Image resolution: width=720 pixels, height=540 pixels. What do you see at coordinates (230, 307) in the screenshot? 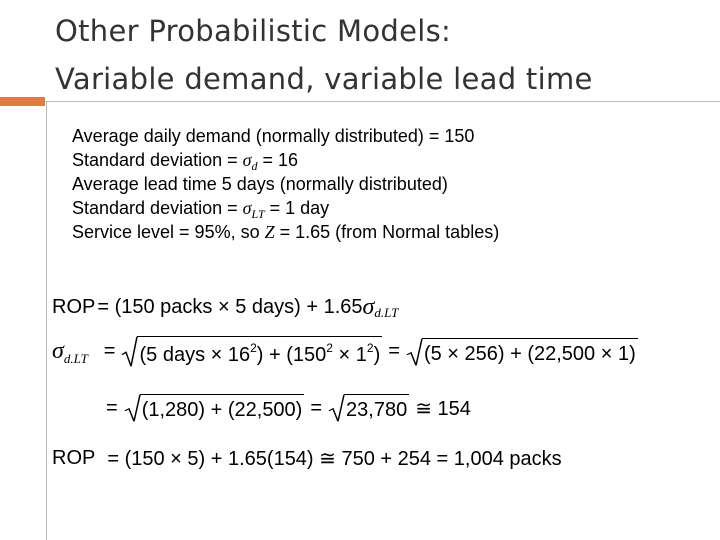
I see `text: = (150 packs × 5 days) + 1.65` at bounding box center [230, 307].